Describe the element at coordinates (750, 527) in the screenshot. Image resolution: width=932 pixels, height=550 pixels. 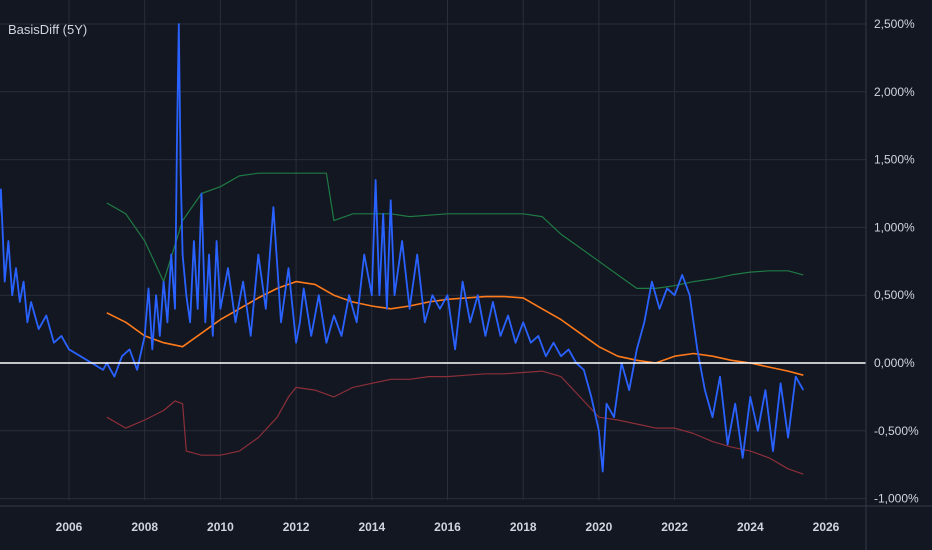
I see `time-tick-label: 2024` at that location.